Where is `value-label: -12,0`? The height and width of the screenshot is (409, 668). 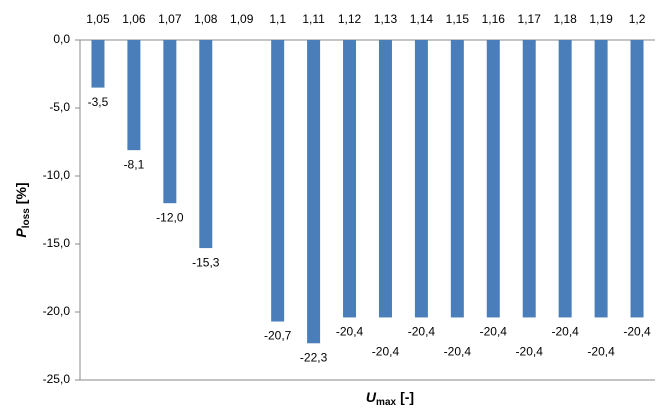 value-label: -12,0 is located at coordinates (170, 217).